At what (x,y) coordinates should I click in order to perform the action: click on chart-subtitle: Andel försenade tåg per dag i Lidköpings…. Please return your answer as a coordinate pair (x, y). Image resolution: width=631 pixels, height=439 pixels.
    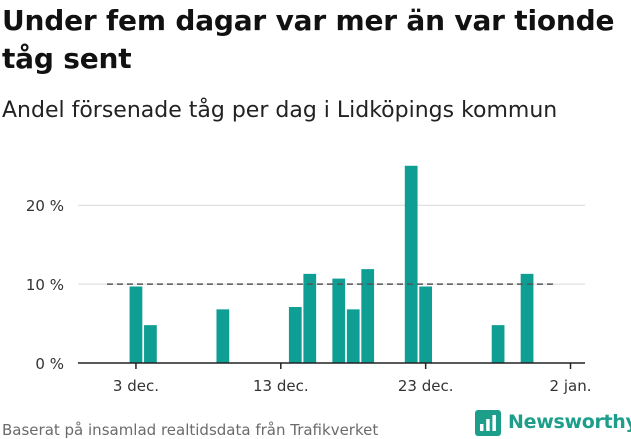
    Looking at the image, I should click on (280, 110).